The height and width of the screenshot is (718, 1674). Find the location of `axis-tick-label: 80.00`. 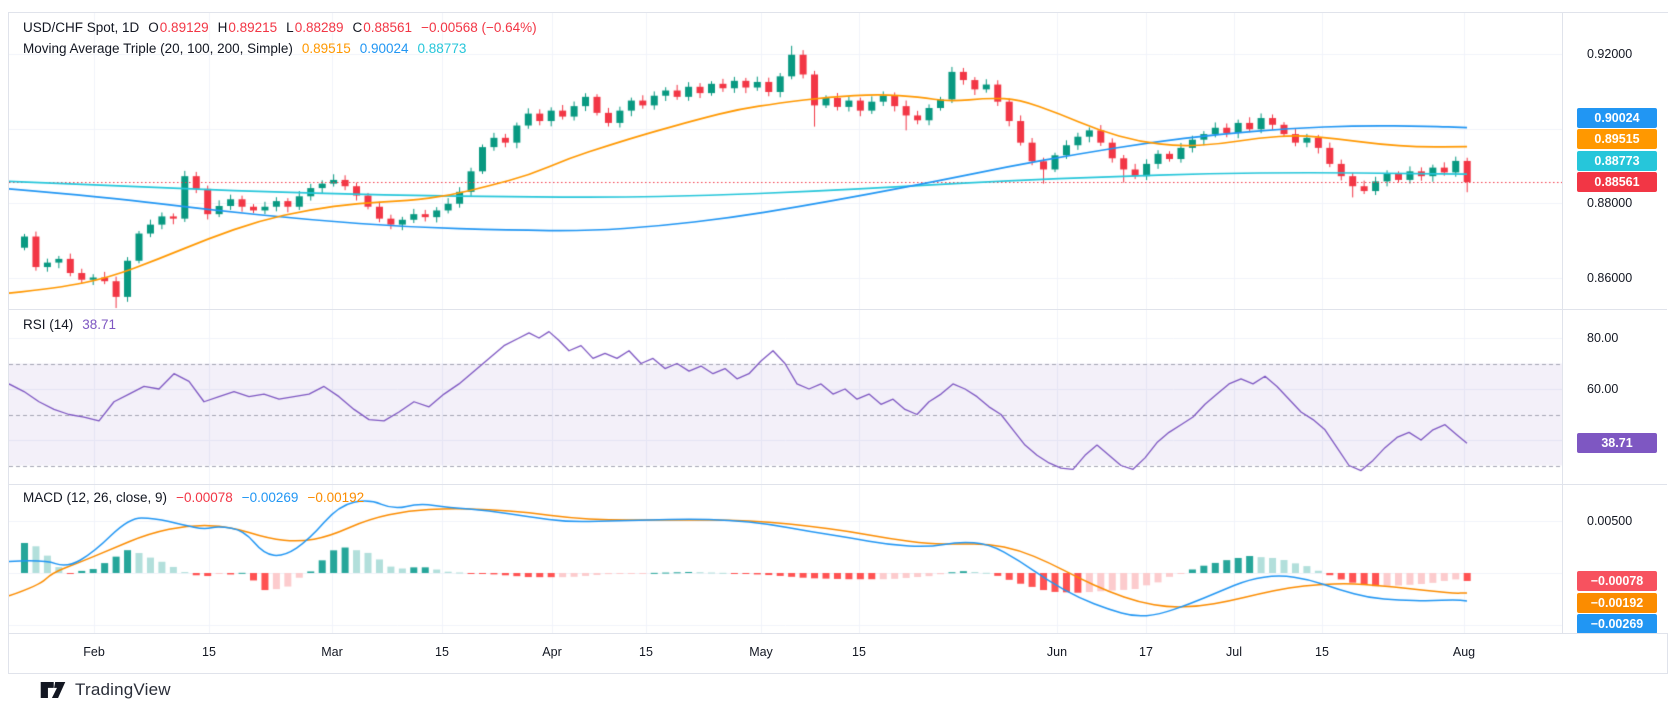

axis-tick-label: 80.00 is located at coordinates (1603, 338).